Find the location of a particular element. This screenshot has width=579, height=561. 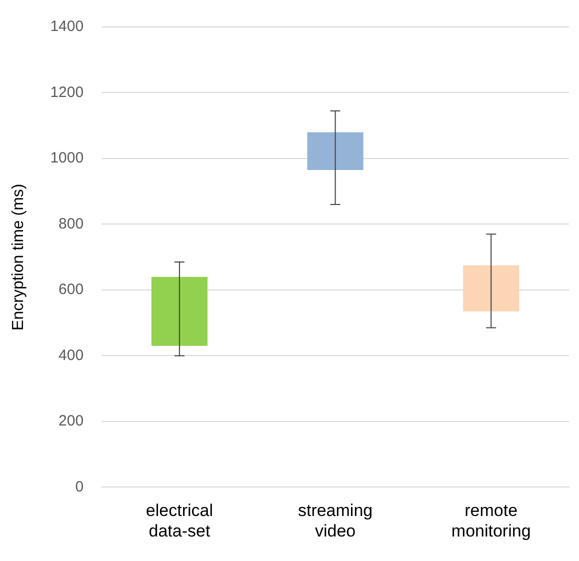

x-tick-label: remote monitoring is located at coordinates (491, 520).